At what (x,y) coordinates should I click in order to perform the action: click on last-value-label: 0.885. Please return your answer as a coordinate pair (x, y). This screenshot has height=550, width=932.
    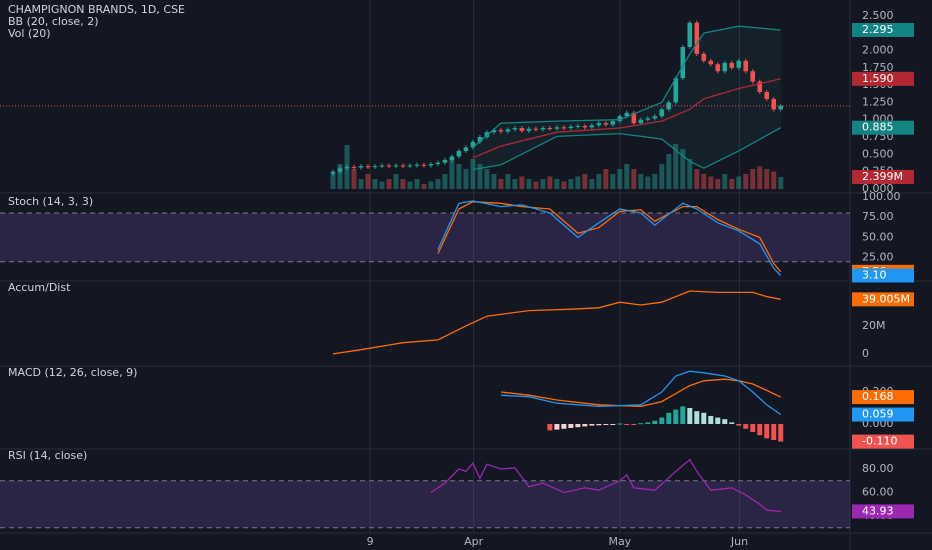
    Looking at the image, I should click on (878, 127).